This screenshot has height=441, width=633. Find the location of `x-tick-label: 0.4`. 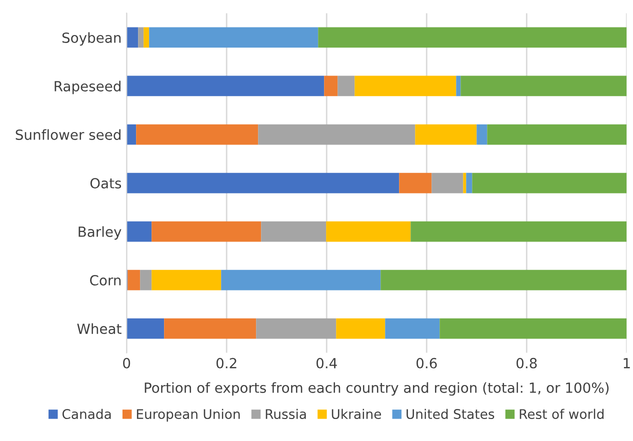

x-tick-label: 0.4 is located at coordinates (326, 363).